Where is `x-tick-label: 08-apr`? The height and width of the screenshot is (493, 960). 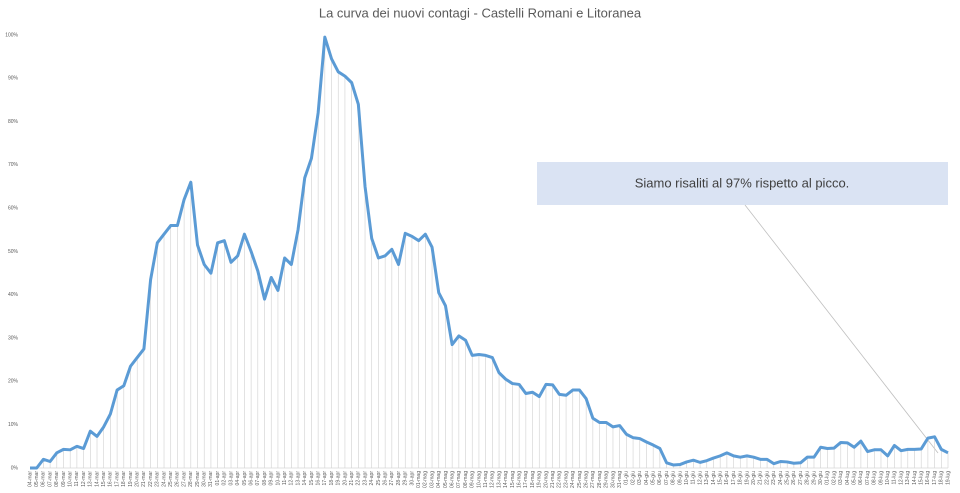
x-tick-label: 08-apr is located at coordinates (265, 478).